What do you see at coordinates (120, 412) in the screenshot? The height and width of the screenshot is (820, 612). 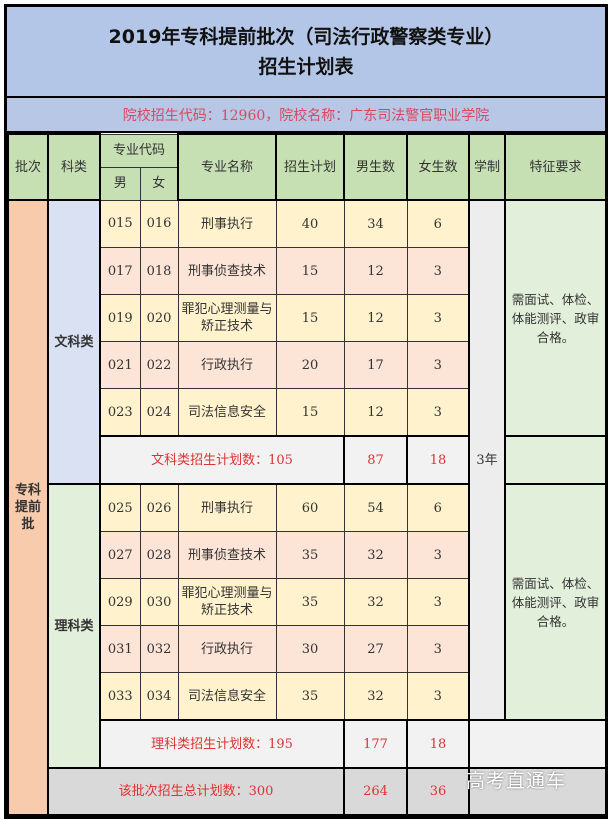 I see `code-male: 023` at bounding box center [120, 412].